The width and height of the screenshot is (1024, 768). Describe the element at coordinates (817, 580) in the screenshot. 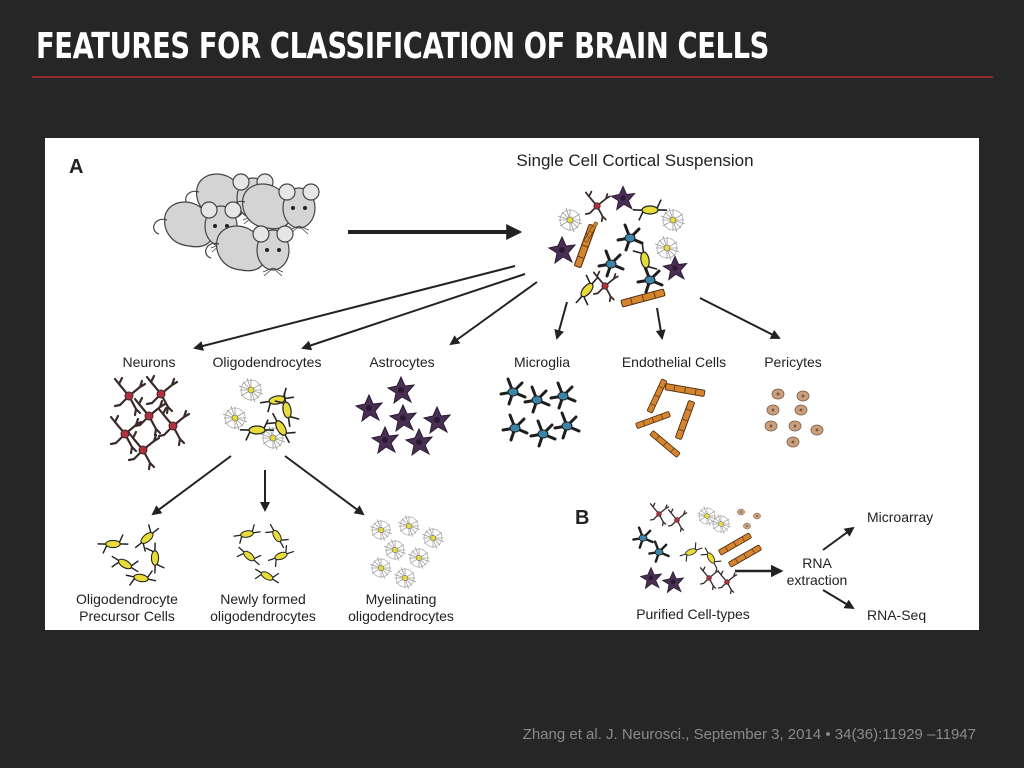

I see `rna-label-line2: extraction` at that location.